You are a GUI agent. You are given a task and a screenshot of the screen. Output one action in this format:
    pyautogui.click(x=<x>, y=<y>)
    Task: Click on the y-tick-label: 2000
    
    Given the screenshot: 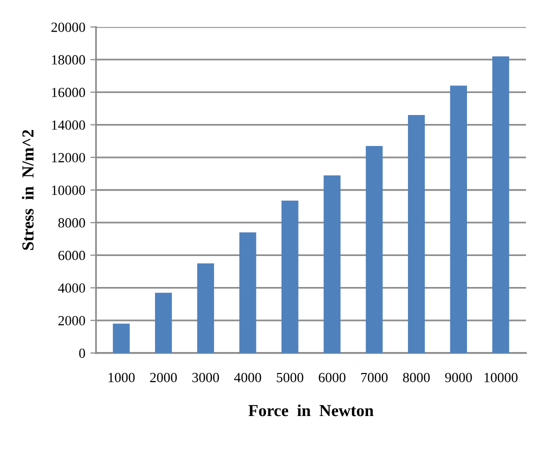 What is the action you would take?
    pyautogui.click(x=72, y=321)
    